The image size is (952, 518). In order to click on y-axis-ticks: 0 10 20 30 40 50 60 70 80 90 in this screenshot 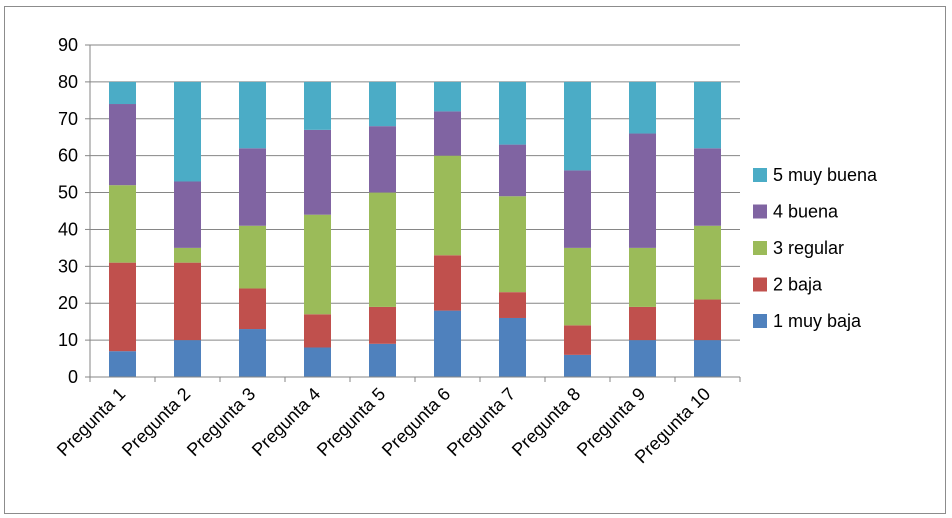, I will do `click(74, 211)`.